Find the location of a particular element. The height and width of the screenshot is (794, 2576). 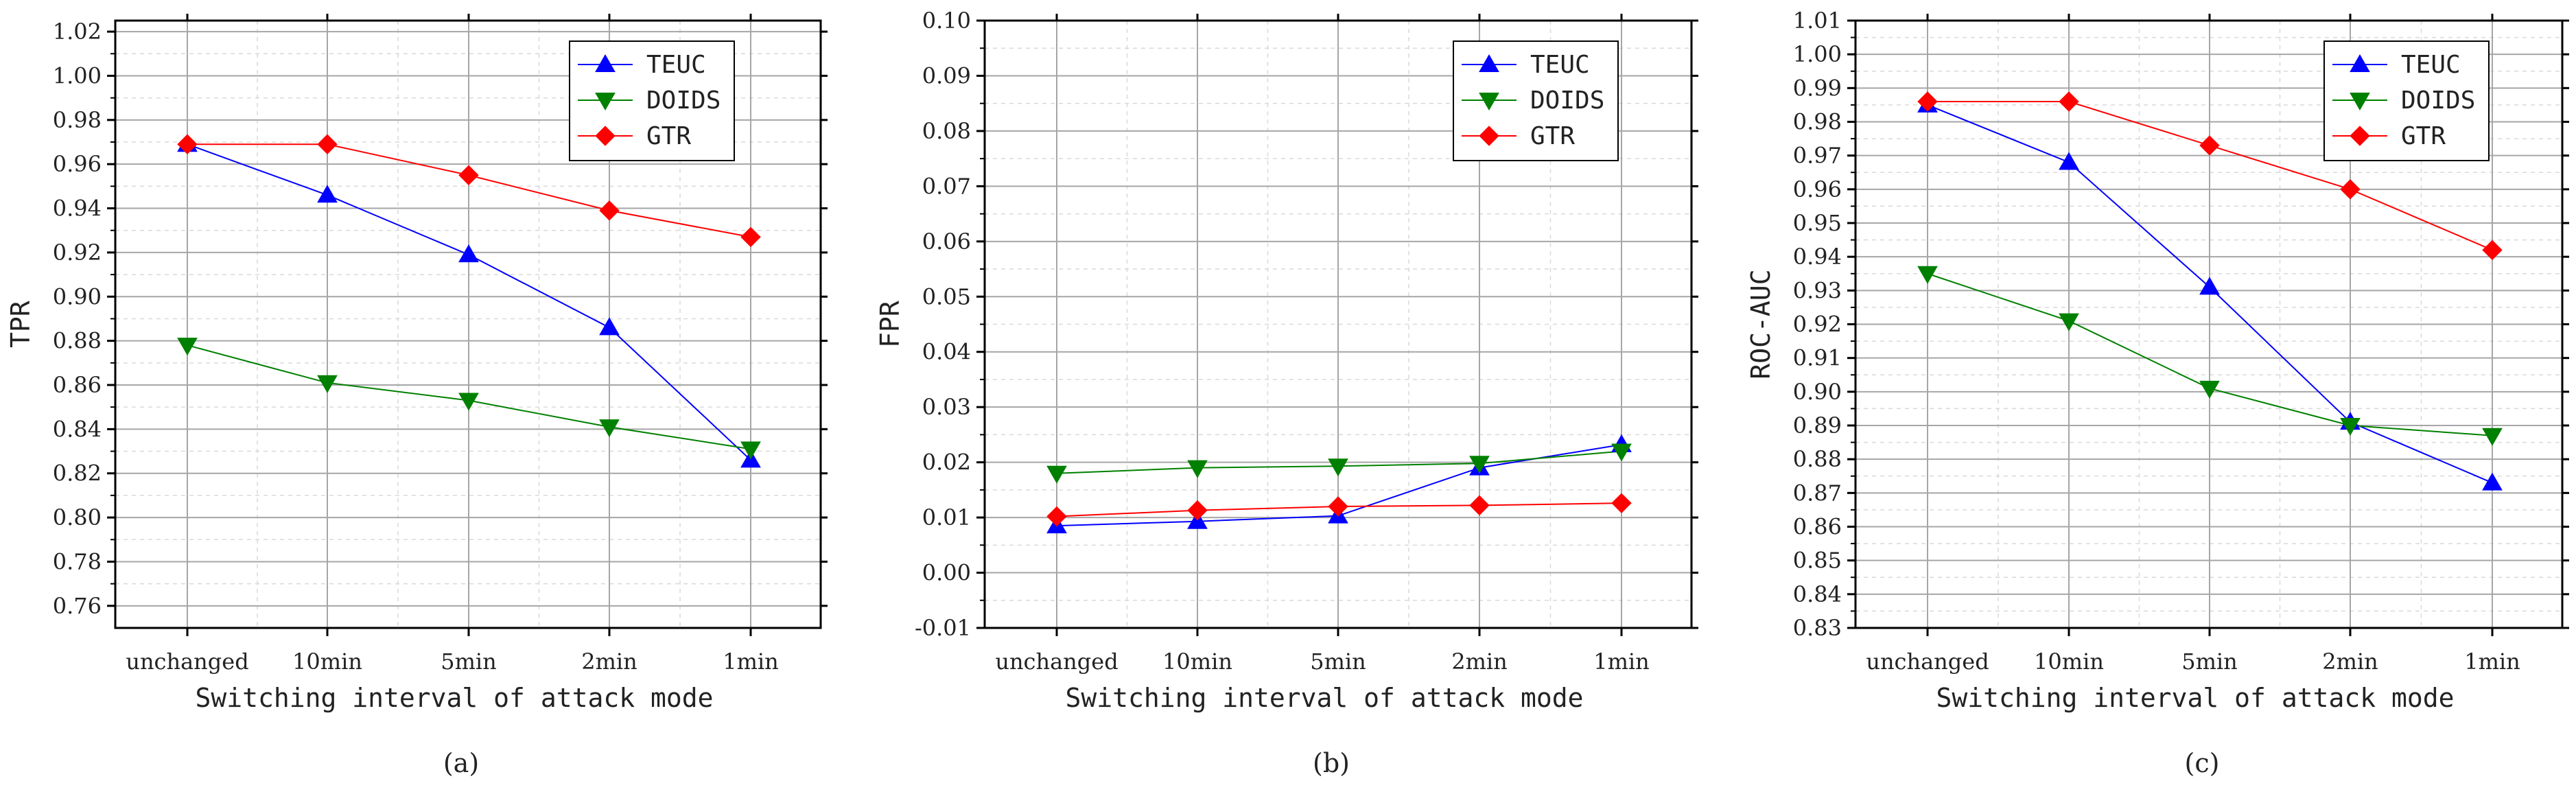

y-tick-label: 0.87 is located at coordinates (1817, 493).